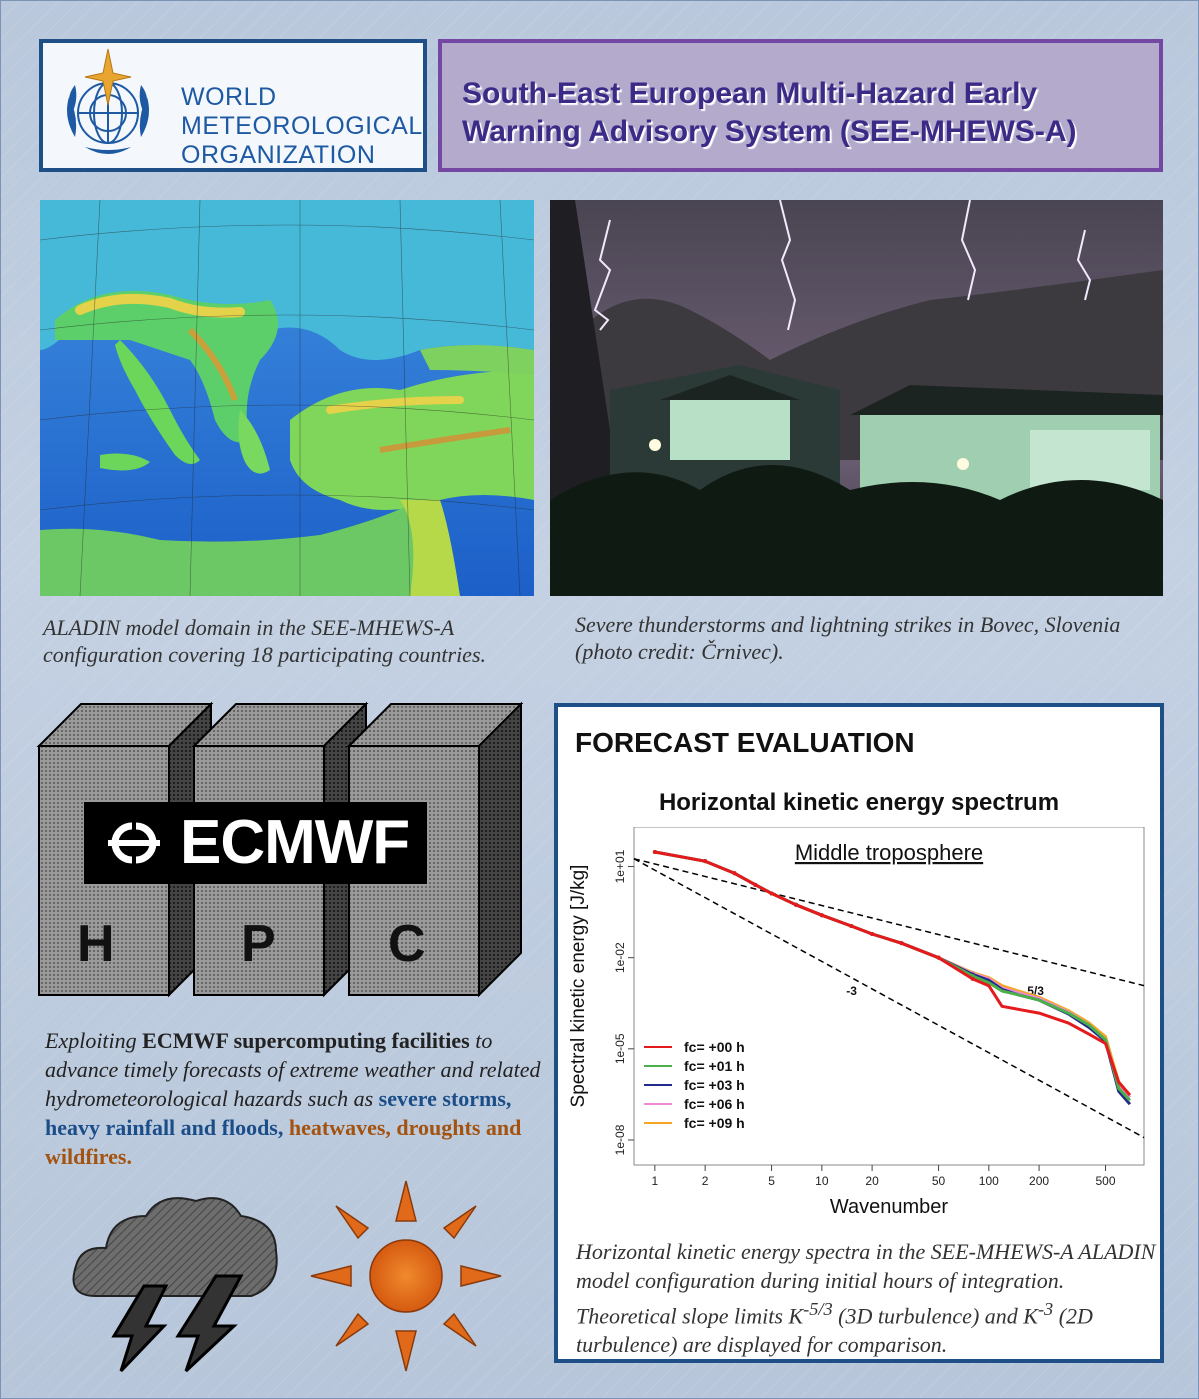  I want to click on bovec-storm-photo, so click(856, 398).